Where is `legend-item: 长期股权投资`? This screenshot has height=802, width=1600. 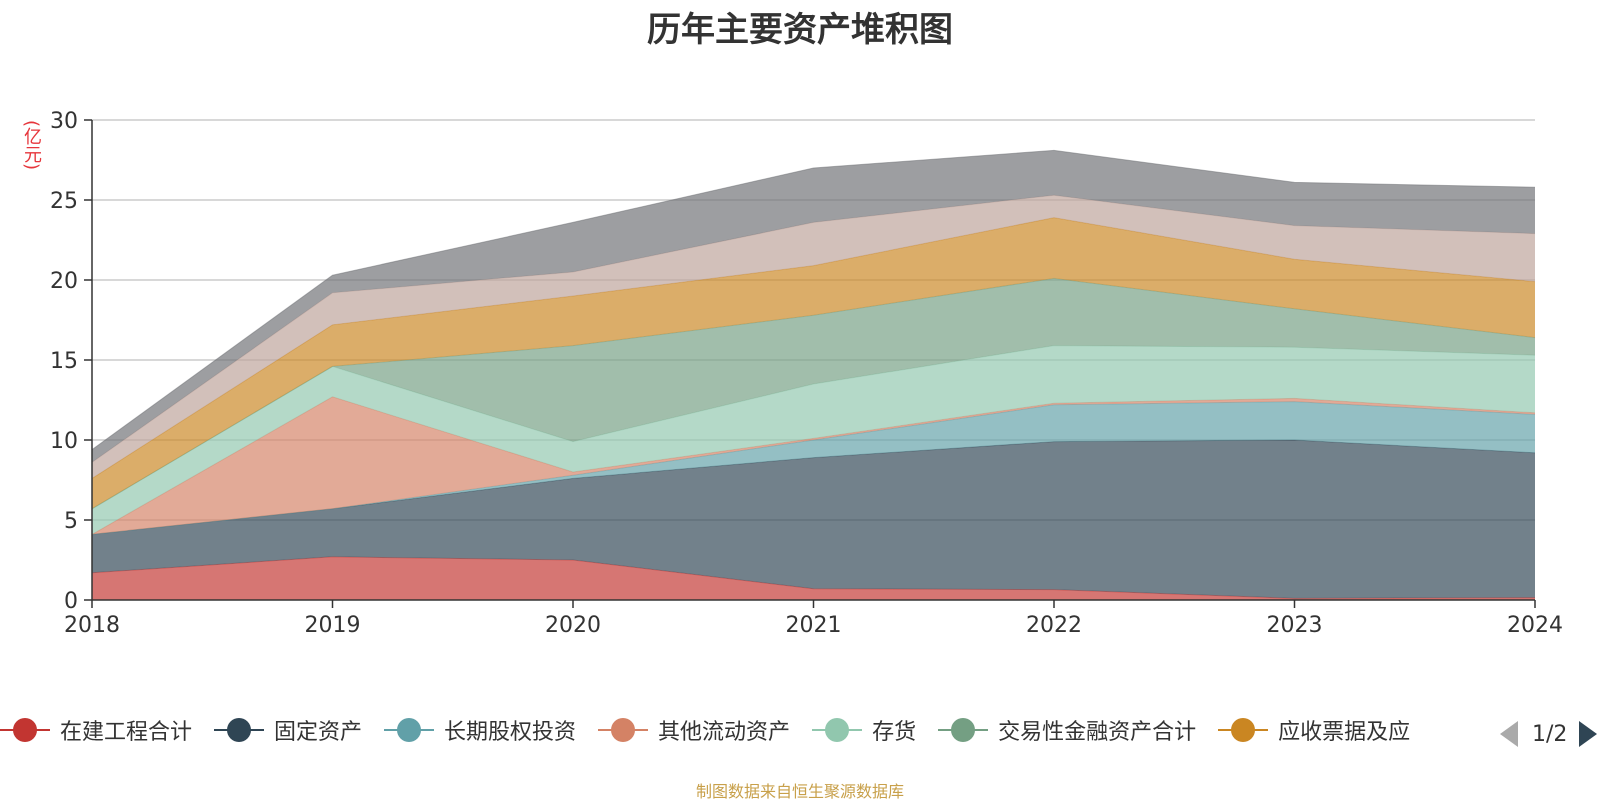
legend-item: 长期股权投资 is located at coordinates (480, 730).